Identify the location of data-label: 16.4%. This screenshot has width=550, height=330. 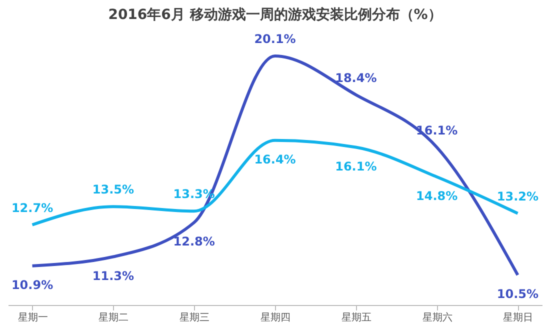
(275, 159).